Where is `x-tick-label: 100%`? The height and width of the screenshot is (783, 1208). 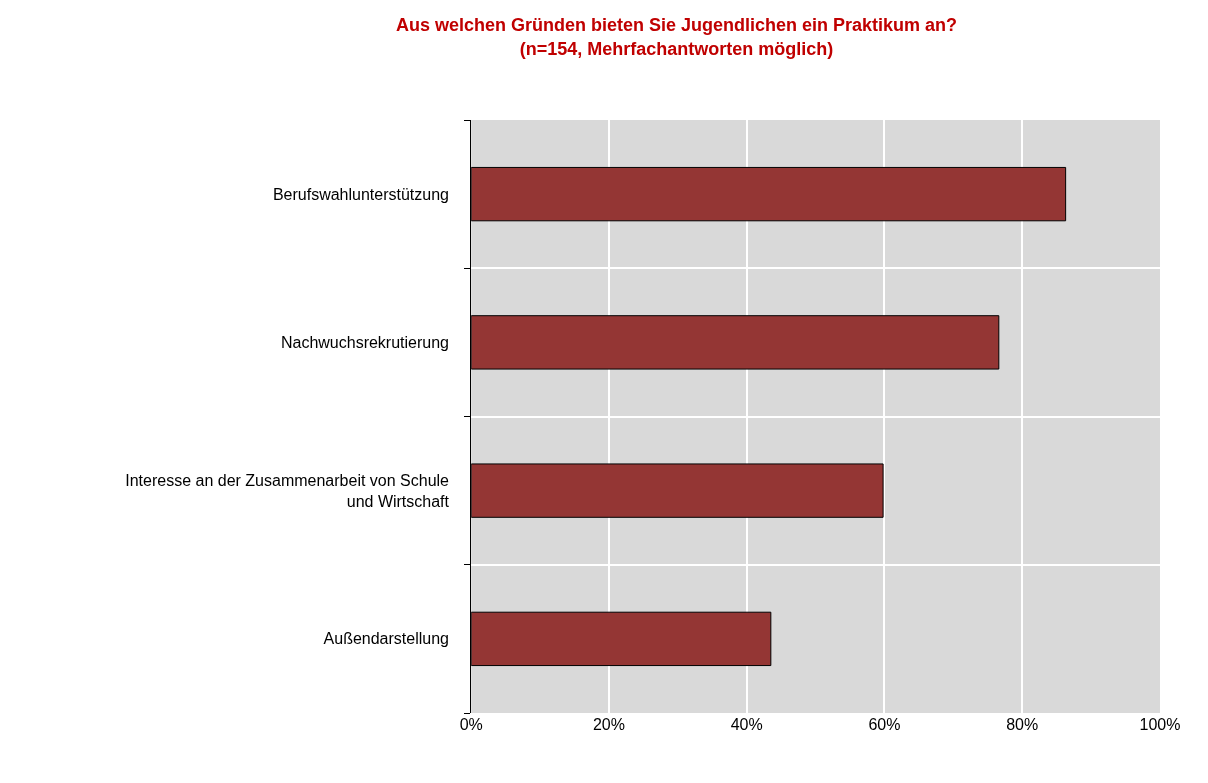
x-tick-label: 100% is located at coordinates (1160, 724).